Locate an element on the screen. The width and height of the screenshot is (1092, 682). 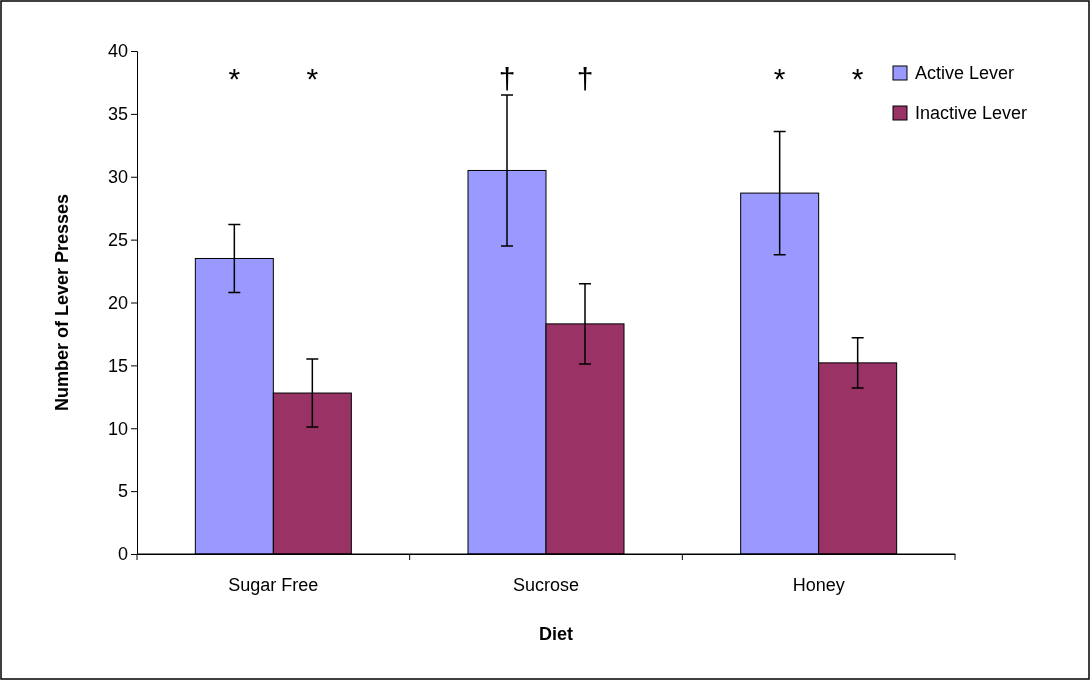
y-tick-label: 35 is located at coordinates (117, 114).